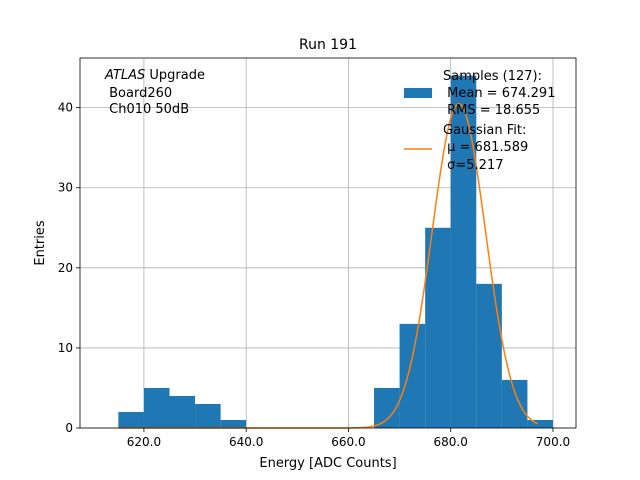 The height and width of the screenshot is (480, 640). Describe the element at coordinates (451, 442) in the screenshot. I see `x-tick-label: 680.0` at that location.